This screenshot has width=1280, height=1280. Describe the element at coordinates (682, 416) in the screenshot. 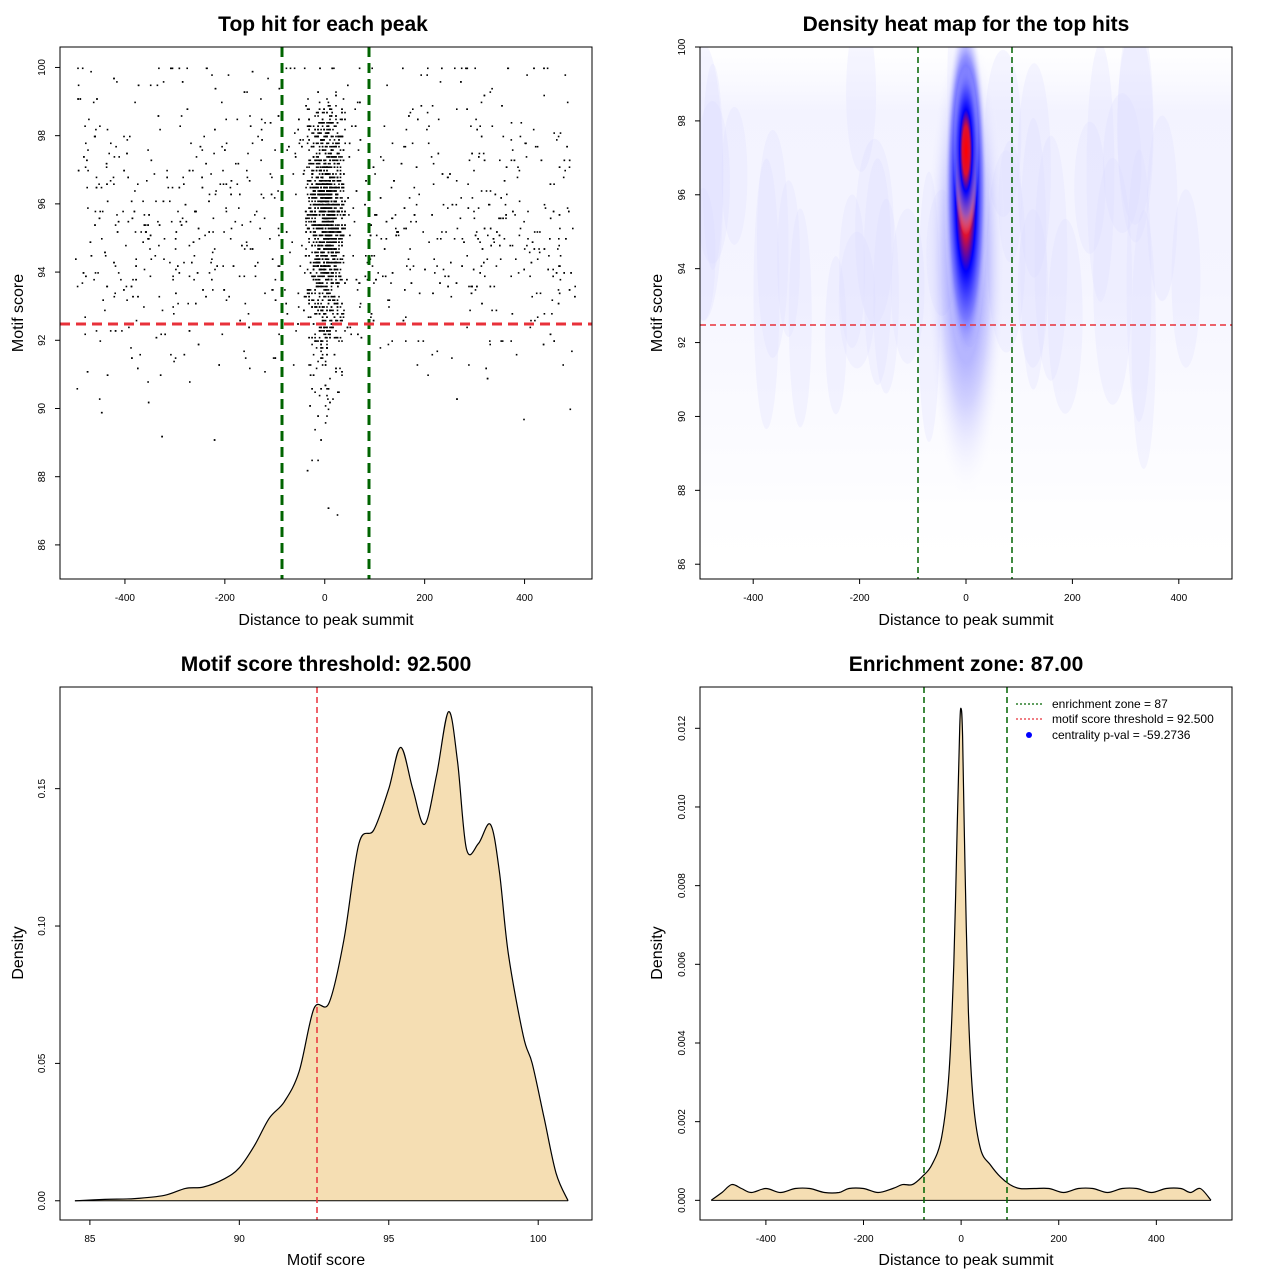

I see `y-tick-label: 90` at that location.